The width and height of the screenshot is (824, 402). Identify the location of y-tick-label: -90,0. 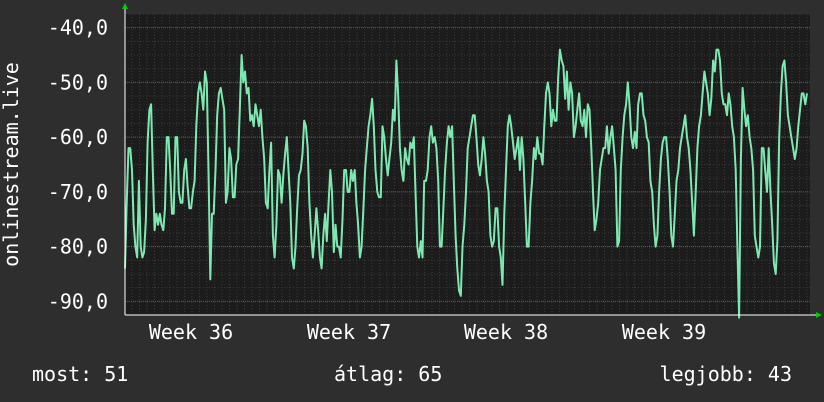
(78, 301).